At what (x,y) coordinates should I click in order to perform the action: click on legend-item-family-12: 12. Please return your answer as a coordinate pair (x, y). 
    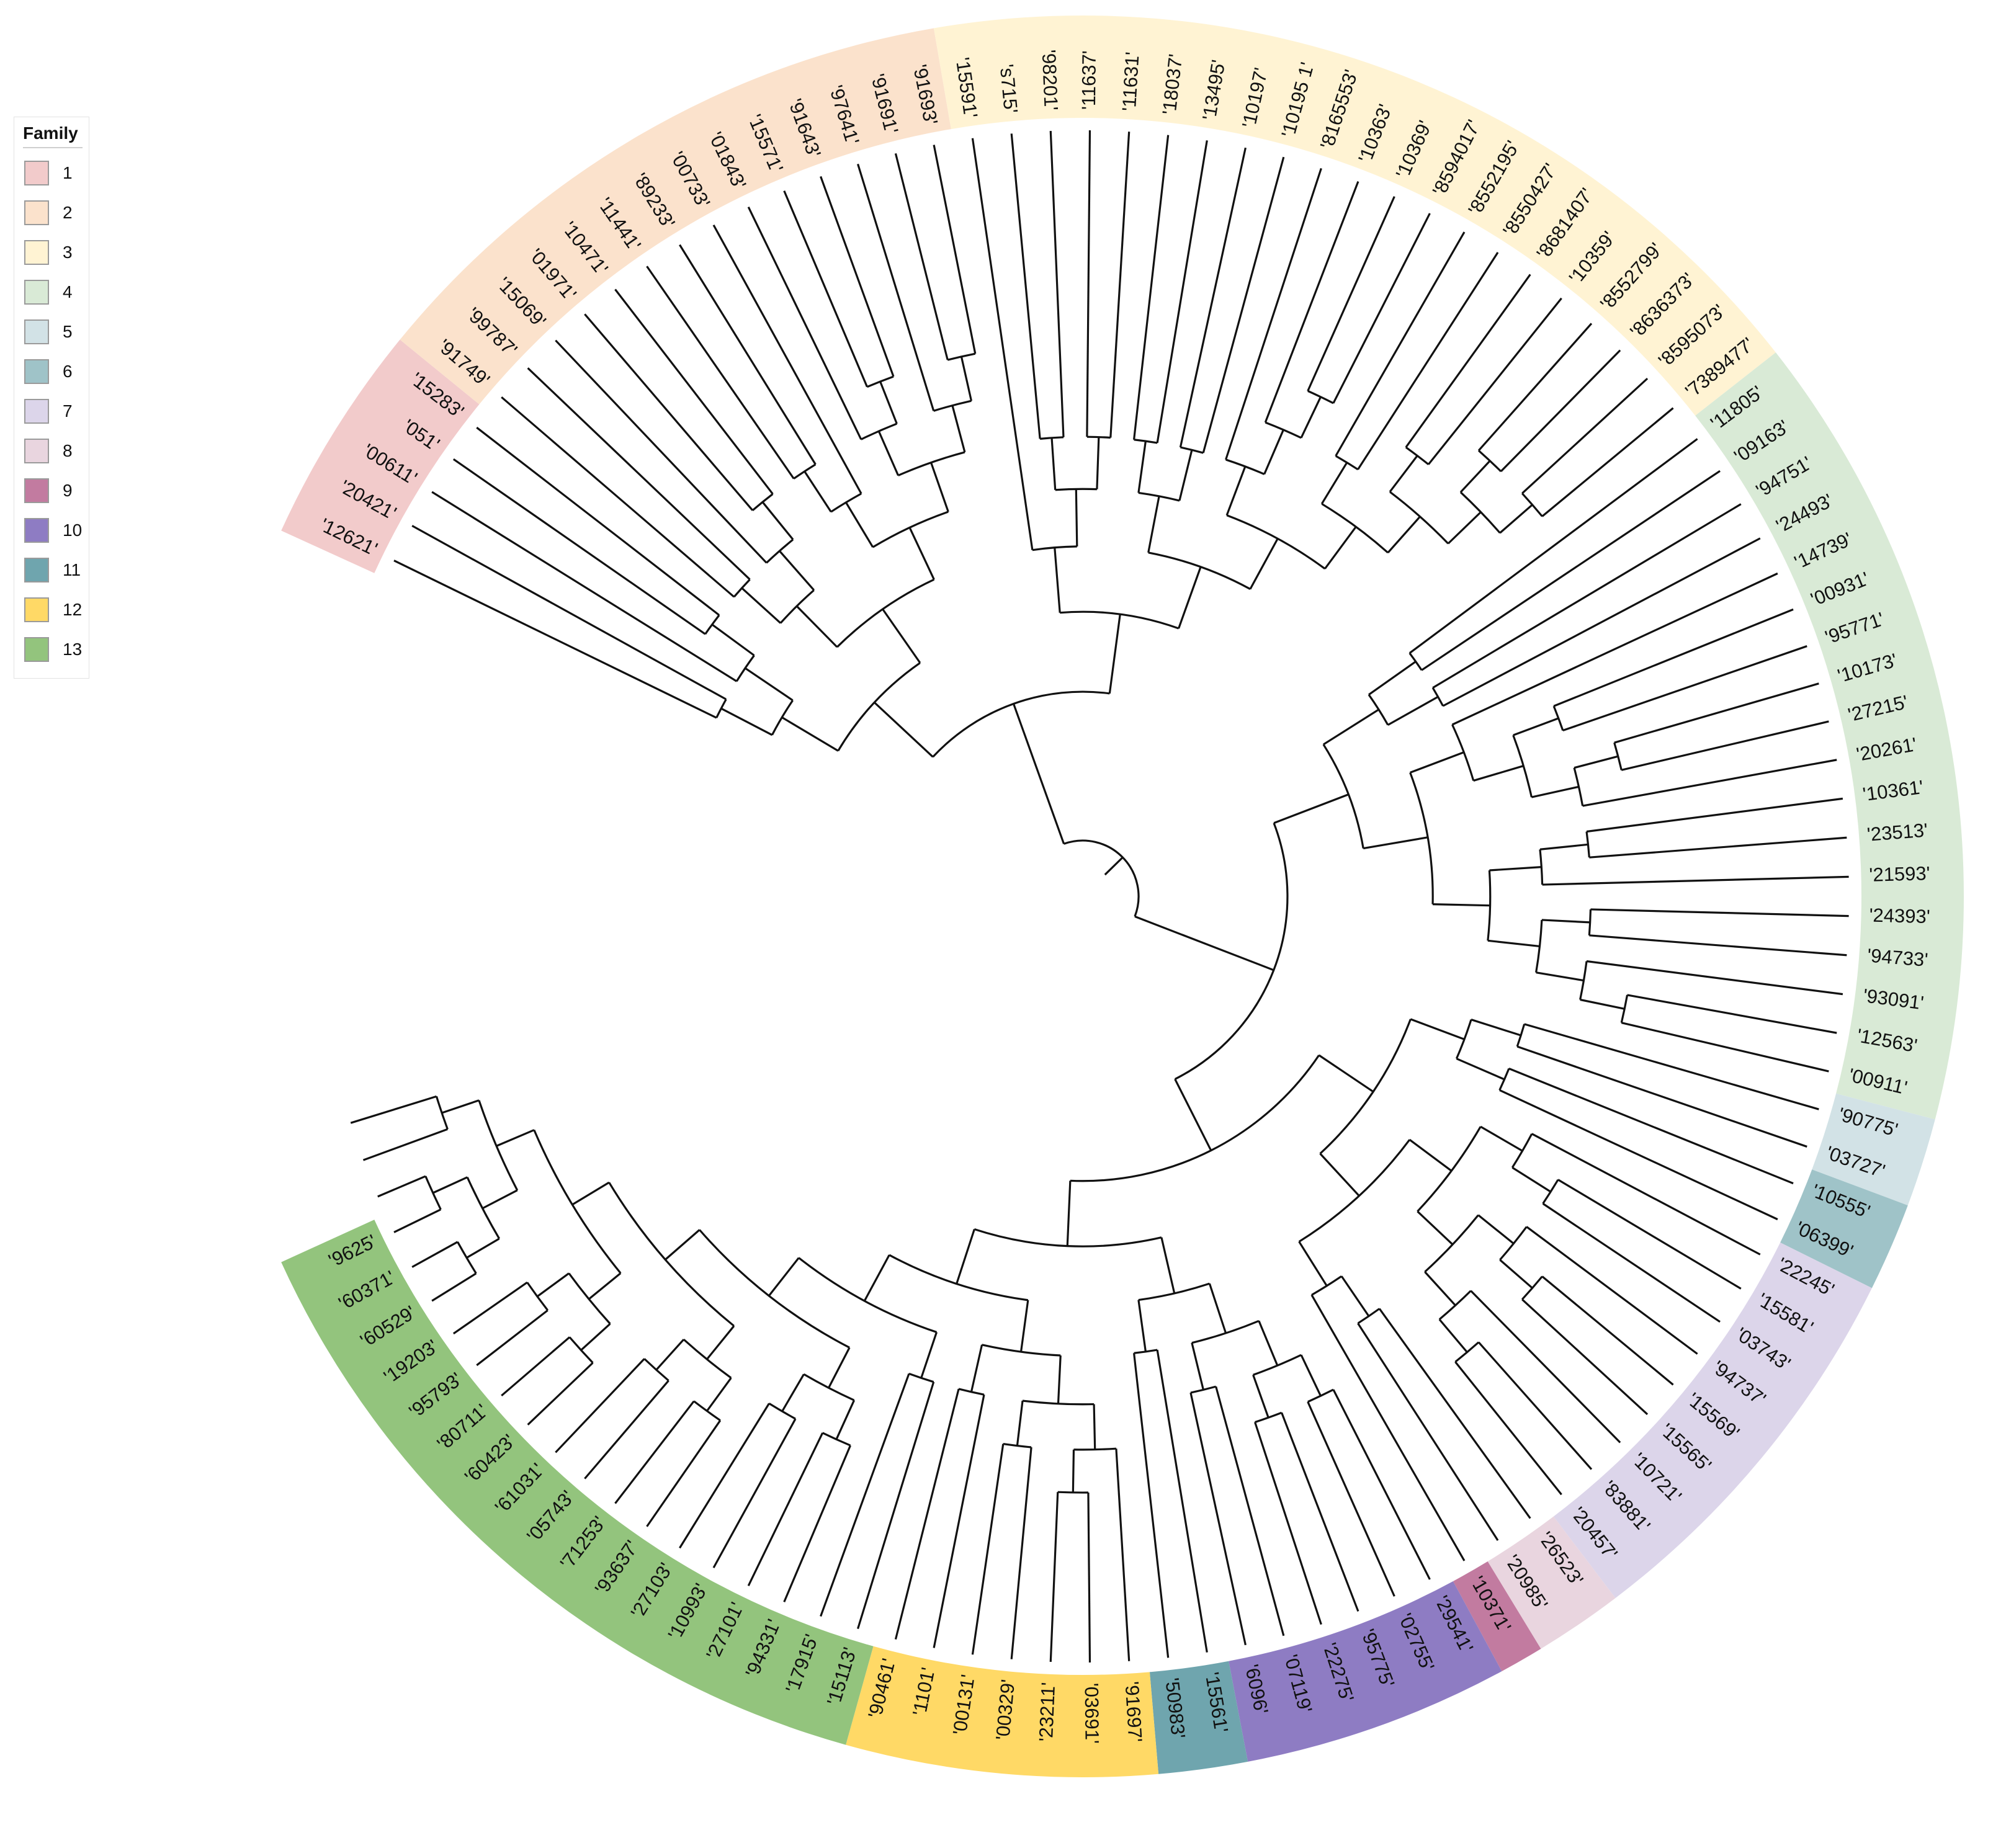
    Looking at the image, I should click on (51, 610).